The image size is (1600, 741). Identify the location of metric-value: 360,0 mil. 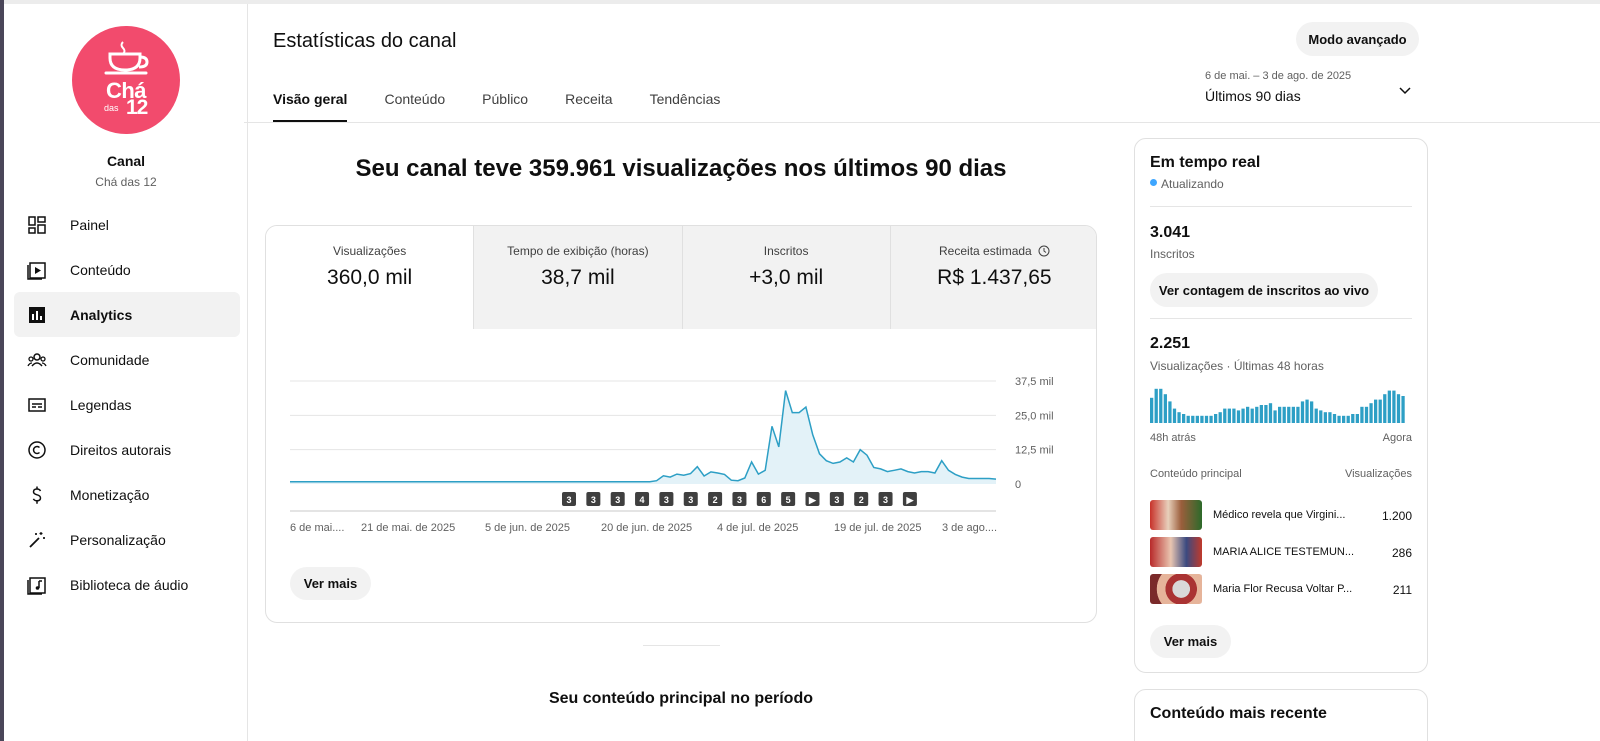
(370, 277).